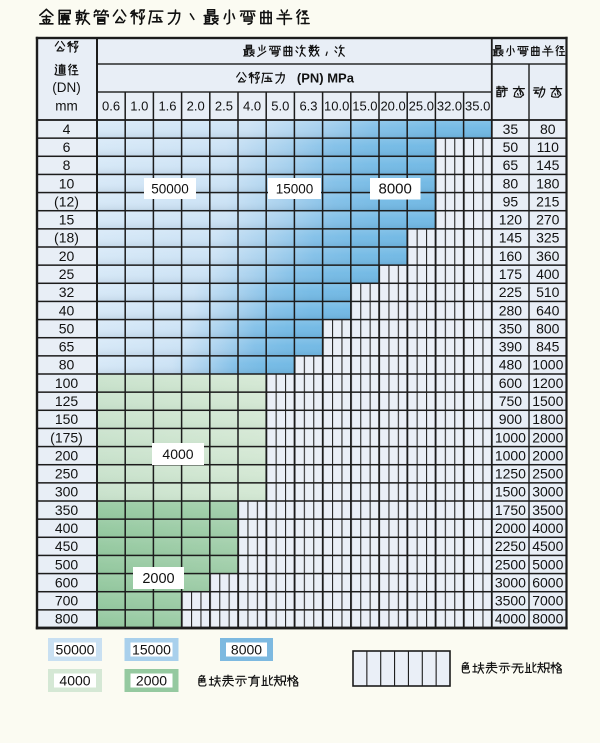  Describe the element at coordinates (421, 106) in the screenshot. I see `svg-text: 25.0` at that location.